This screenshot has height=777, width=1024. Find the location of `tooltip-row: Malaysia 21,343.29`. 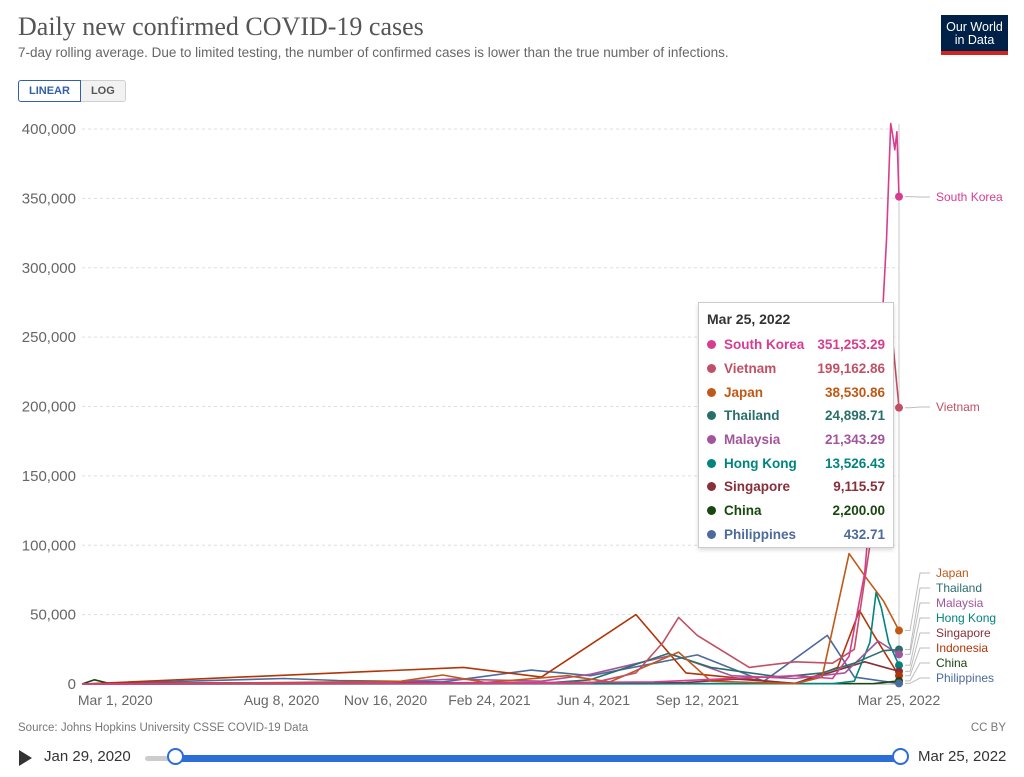

tooltip-row: Malaysia 21,343.29 is located at coordinates (796, 440).